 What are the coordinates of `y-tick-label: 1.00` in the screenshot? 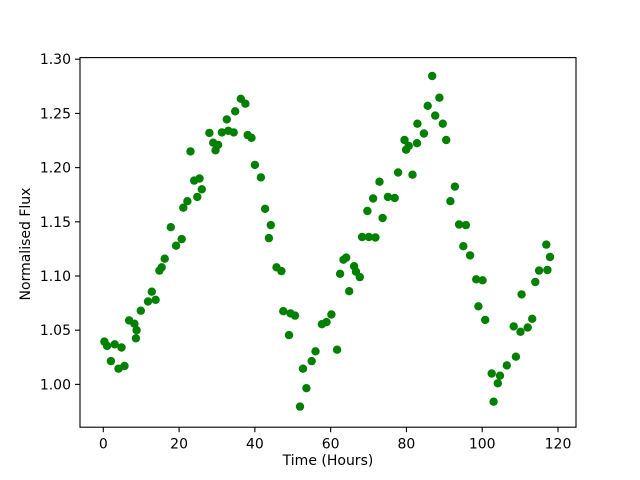 It's located at (55, 385).